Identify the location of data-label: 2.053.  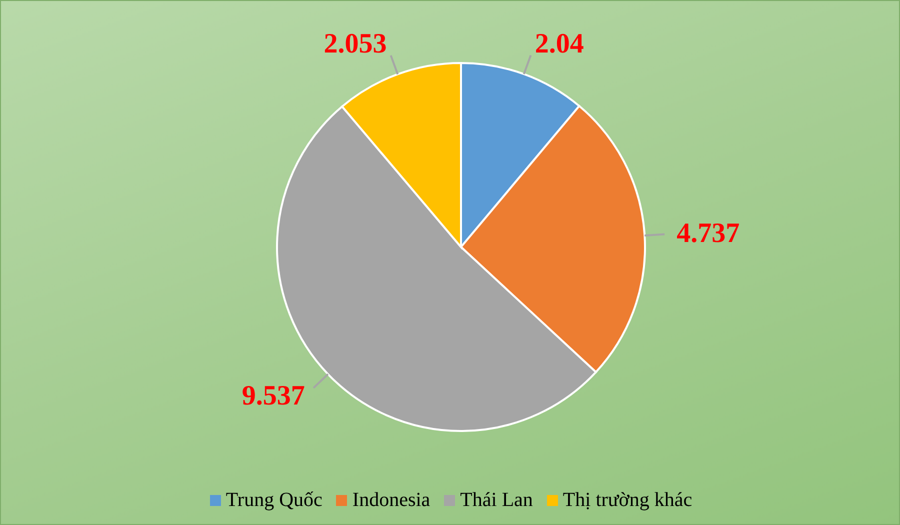
(355, 44).